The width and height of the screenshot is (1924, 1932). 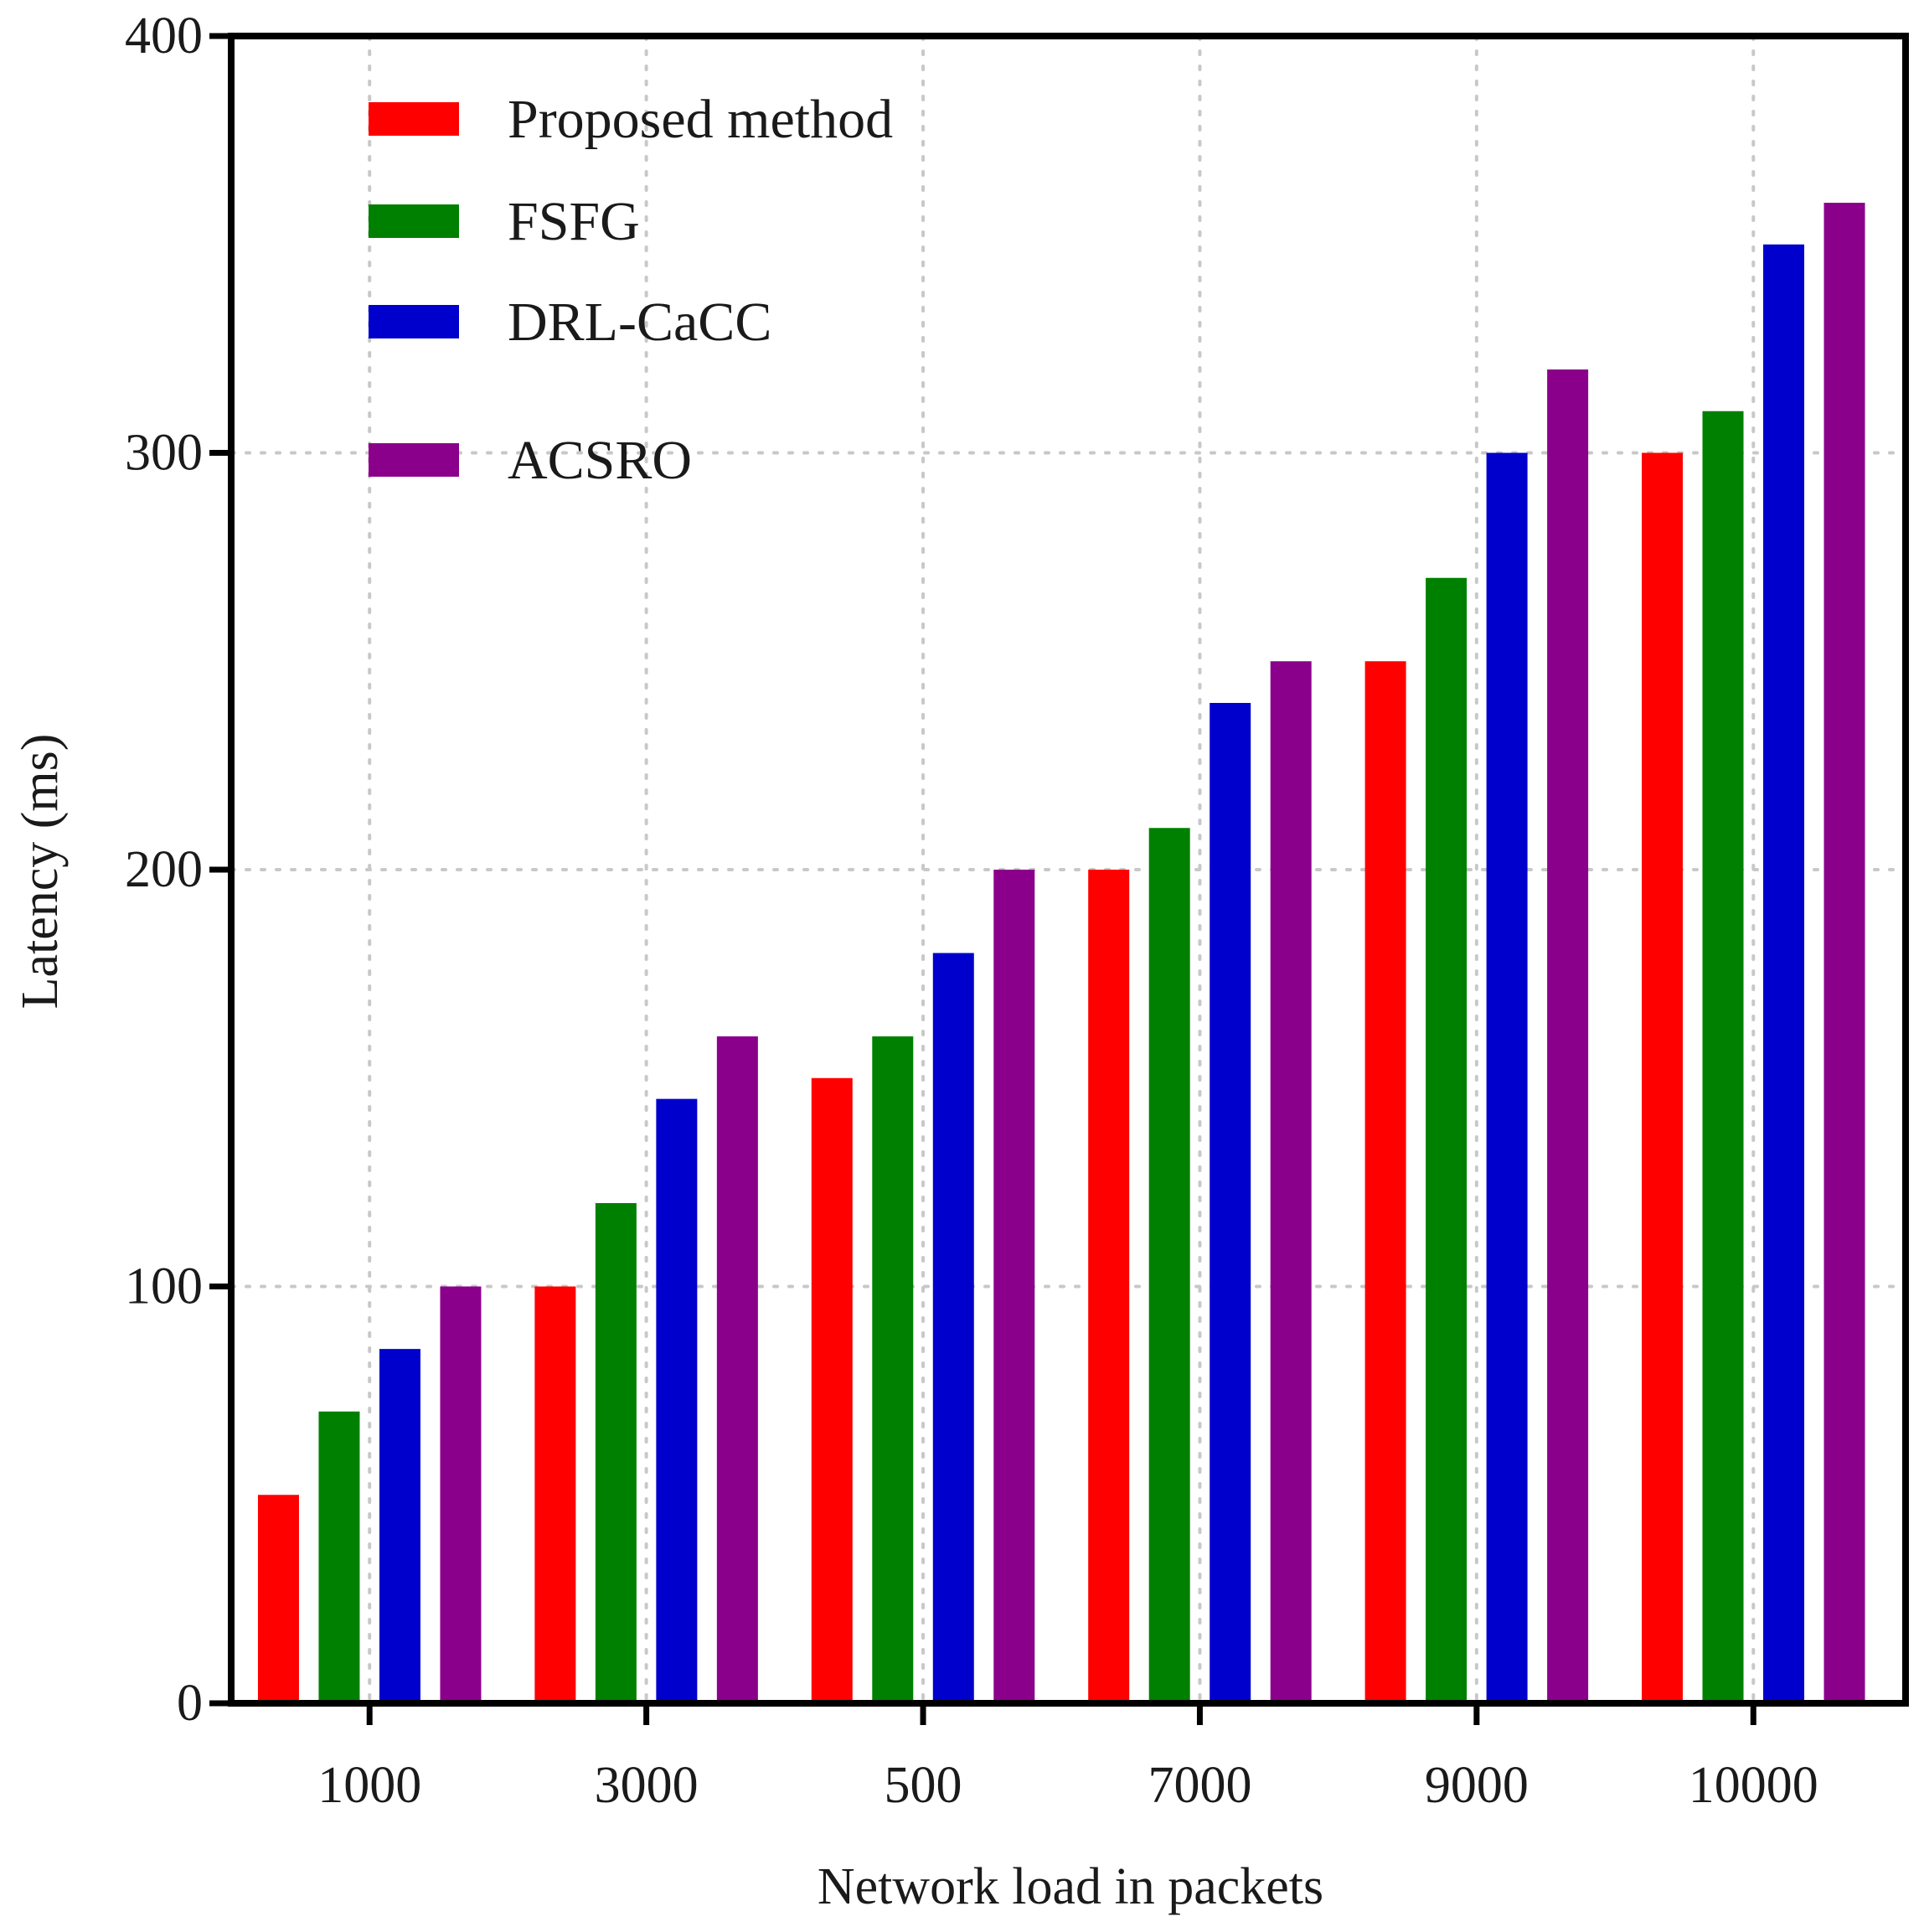 I want to click on y-tick-label: 300, so click(x=164, y=453).